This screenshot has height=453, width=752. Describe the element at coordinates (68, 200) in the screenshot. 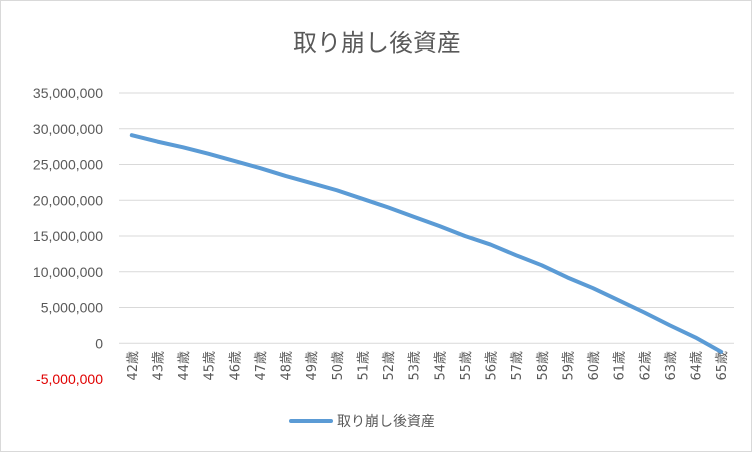

I see `y-tick-label: 20,000,000` at that location.